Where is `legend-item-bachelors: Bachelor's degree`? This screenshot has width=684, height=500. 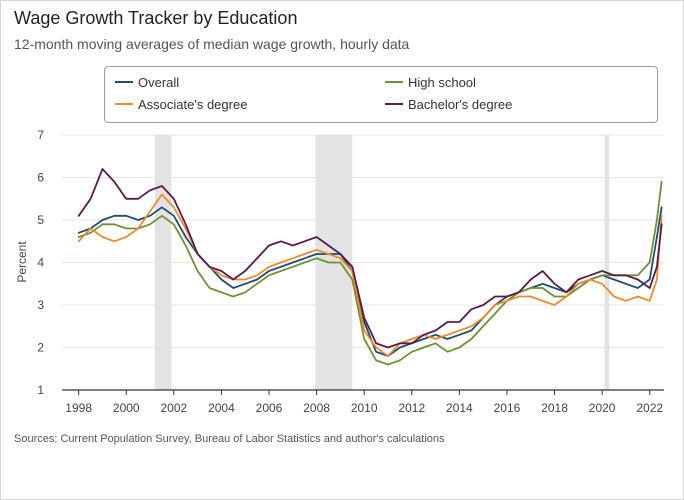 legend-item-bachelors: Bachelor's degree is located at coordinates (448, 104).